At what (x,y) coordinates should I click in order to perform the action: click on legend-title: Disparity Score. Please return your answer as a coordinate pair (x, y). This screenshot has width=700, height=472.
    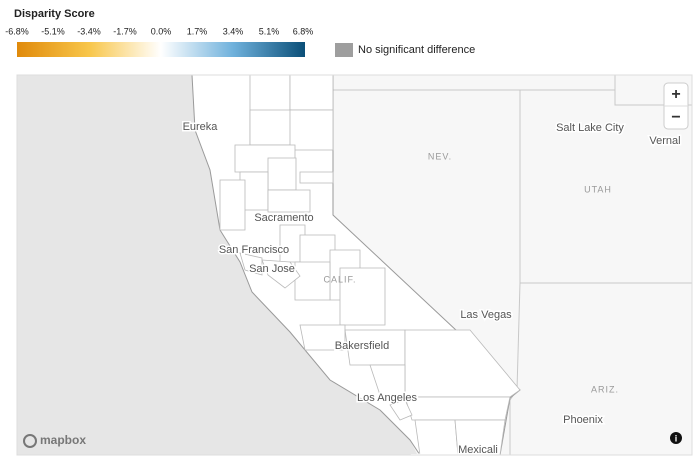
    Looking at the image, I should click on (54, 14).